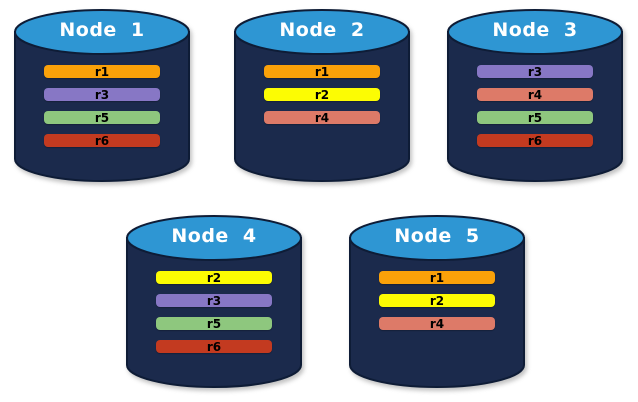 This screenshot has height=402, width=638. I want to click on node-2: Node 2 r1 r2 r4, so click(322, 96).